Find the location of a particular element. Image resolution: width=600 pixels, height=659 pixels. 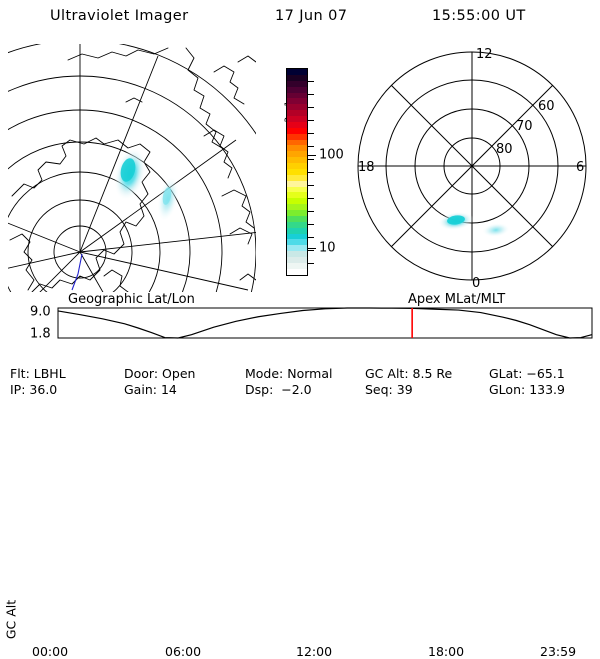

time-tick-1800: 18:00 is located at coordinates (446, 651).